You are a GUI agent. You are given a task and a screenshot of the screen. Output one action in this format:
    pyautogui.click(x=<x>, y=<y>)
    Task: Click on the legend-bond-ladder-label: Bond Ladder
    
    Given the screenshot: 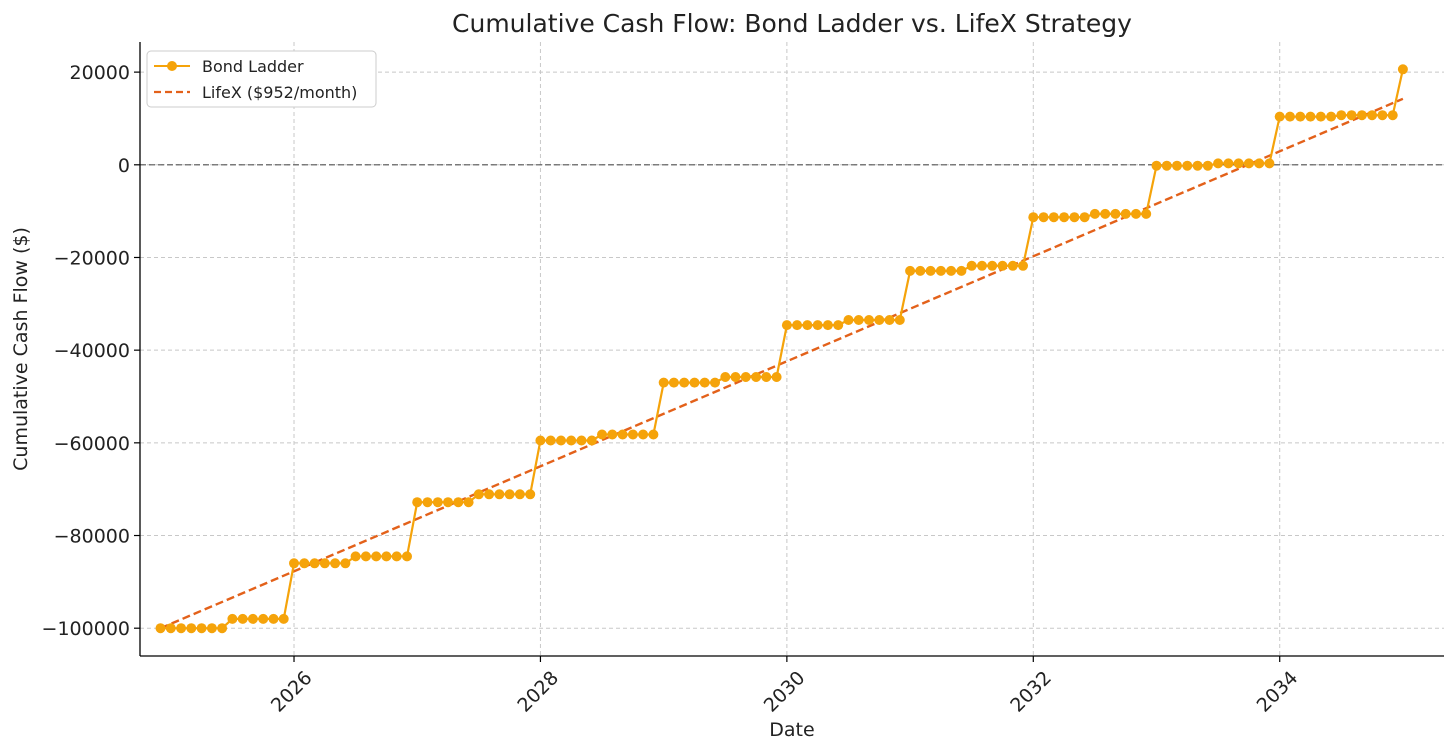 What is the action you would take?
    pyautogui.click(x=253, y=66)
    